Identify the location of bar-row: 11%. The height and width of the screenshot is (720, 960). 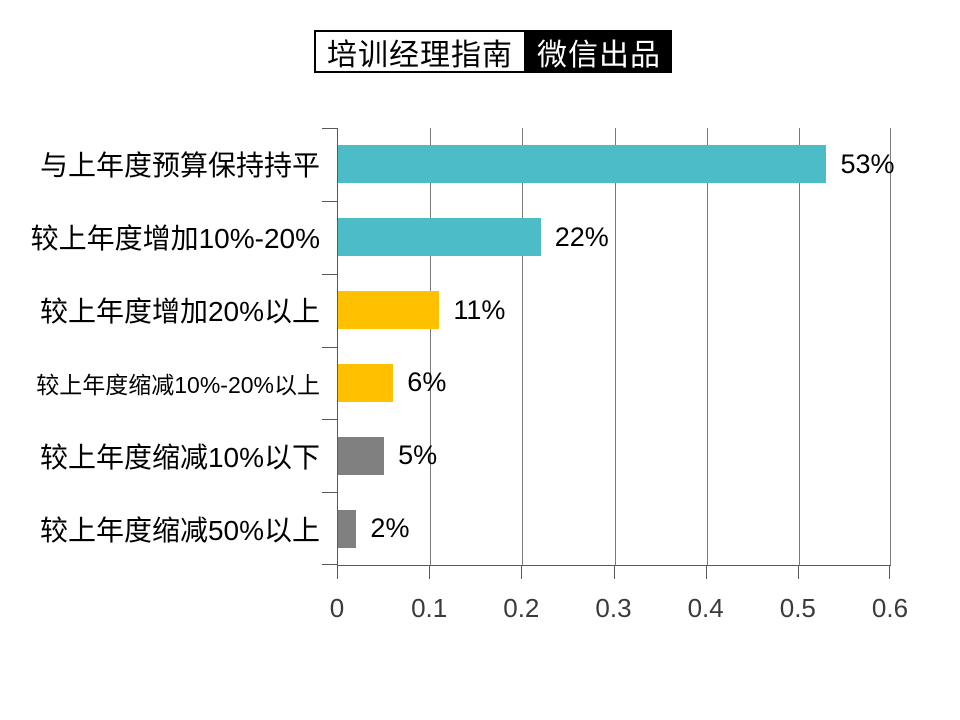
(614, 310).